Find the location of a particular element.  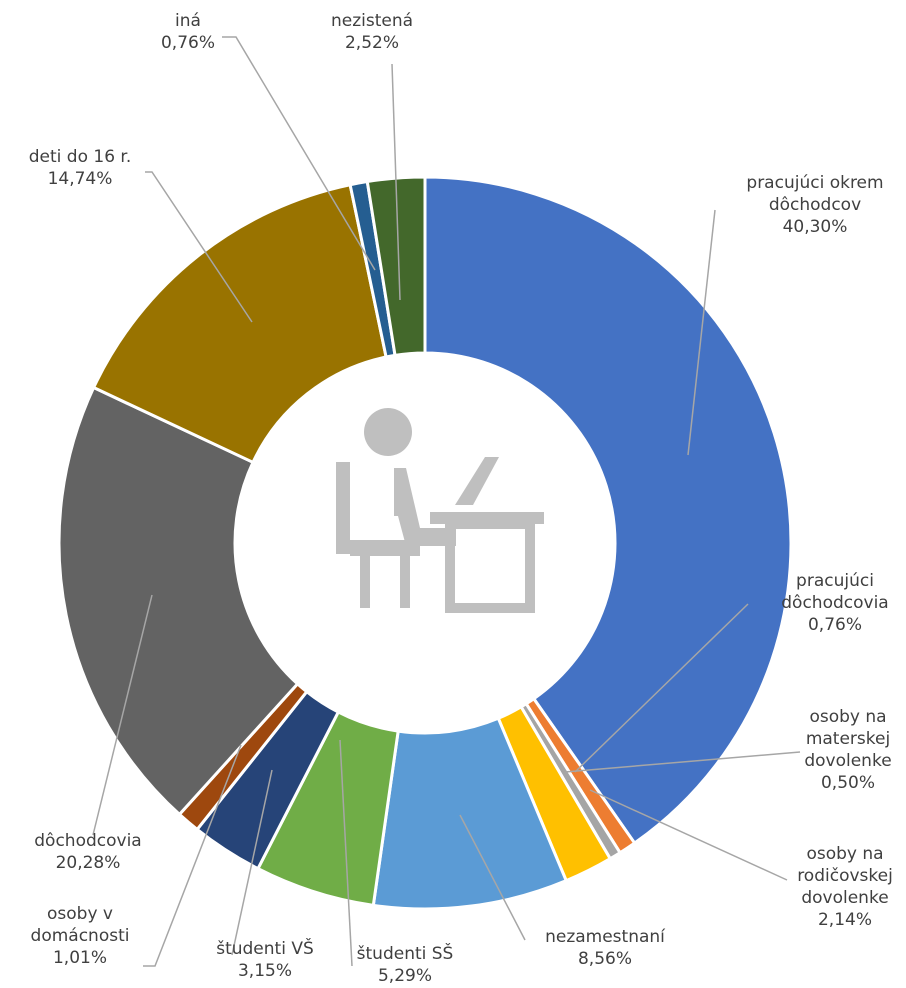

data-label: iná 0,76% is located at coordinates (188, 32).